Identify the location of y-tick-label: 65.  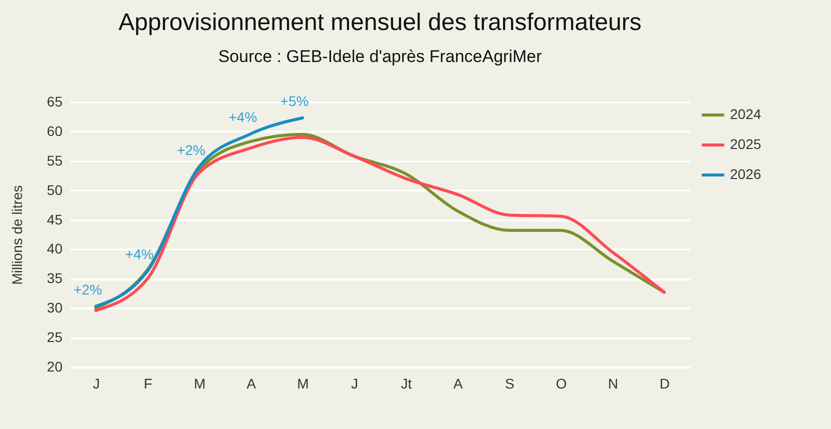
(54, 102).